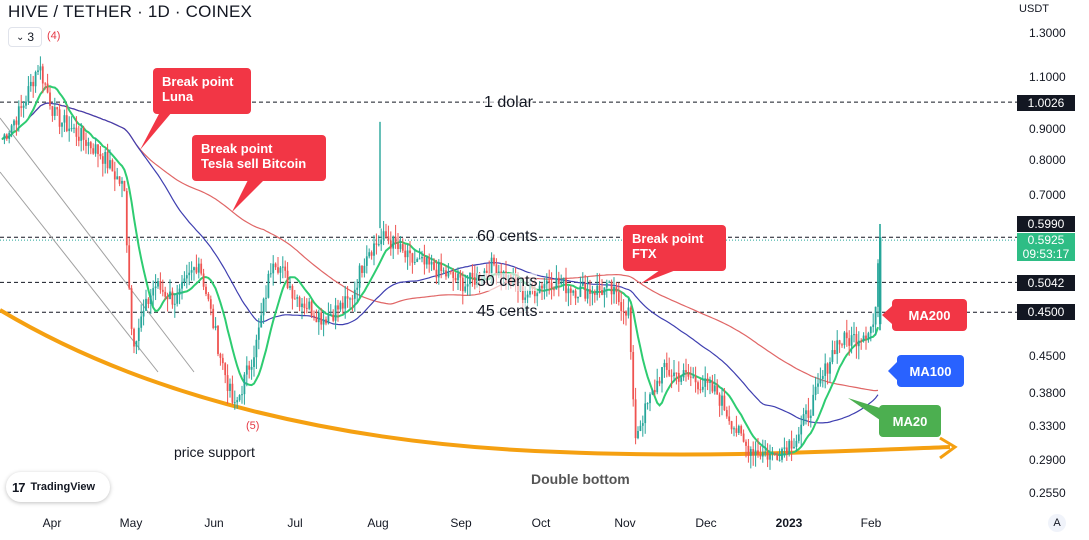  Describe the element at coordinates (259, 158) in the screenshot. I see `callout-break-tesla: Break point Tesla sell Bitcoin` at that location.